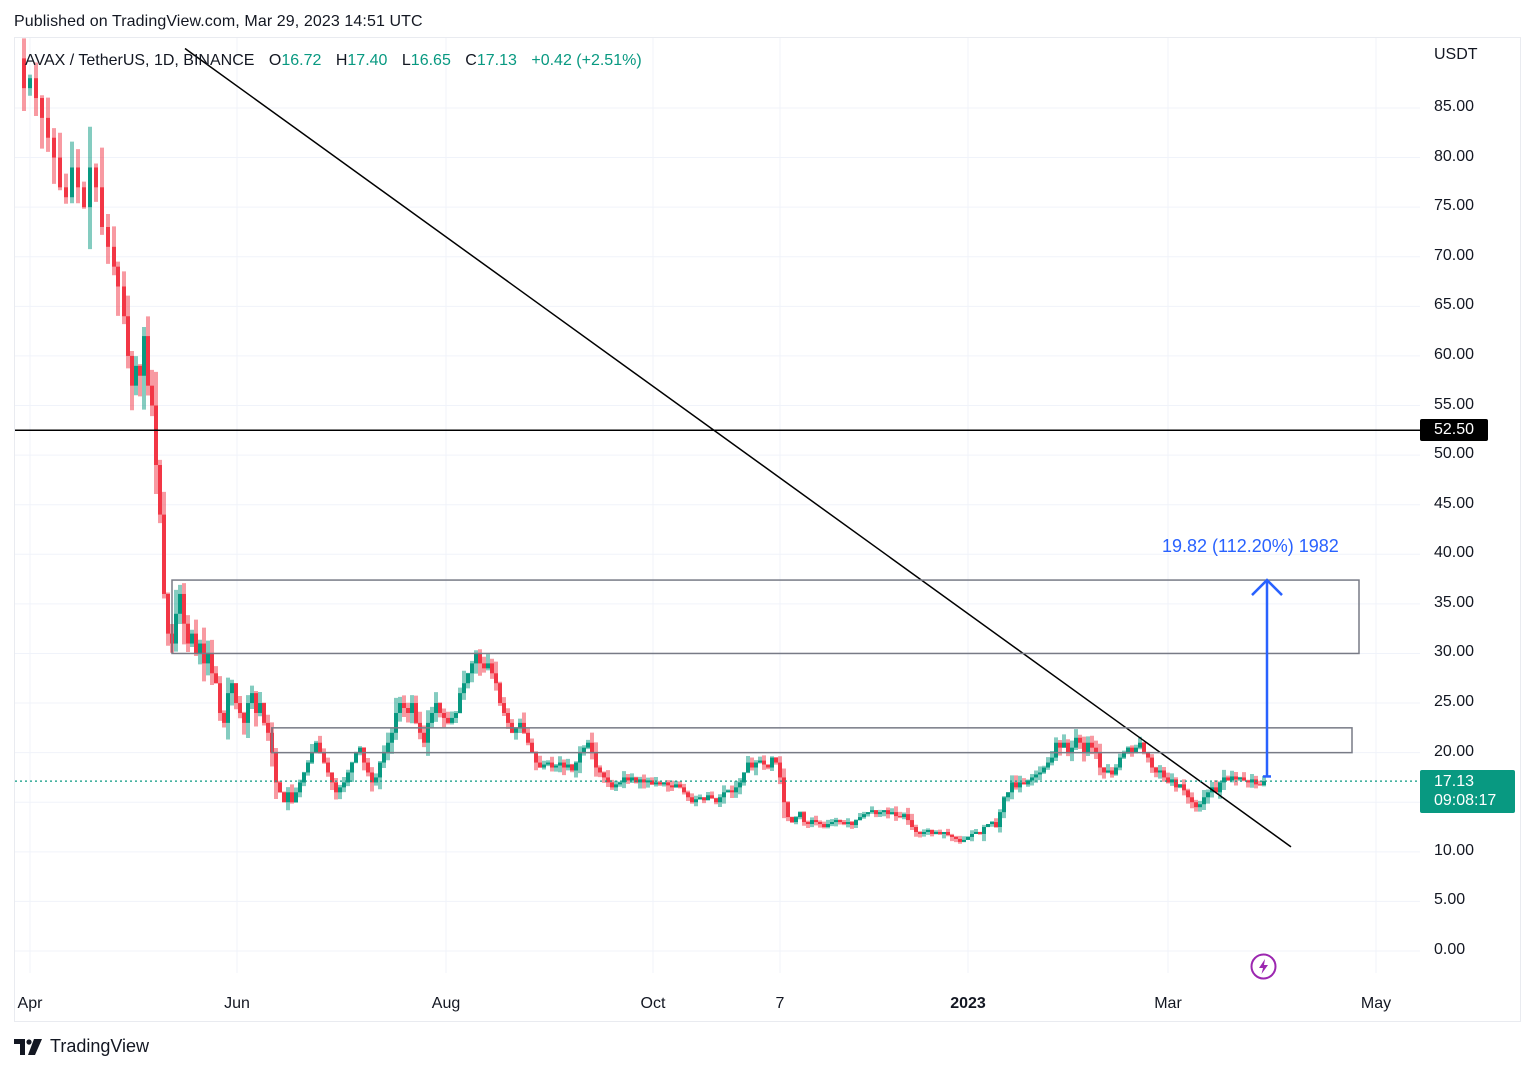  I want to click on time-tick: 7, so click(780, 1003).